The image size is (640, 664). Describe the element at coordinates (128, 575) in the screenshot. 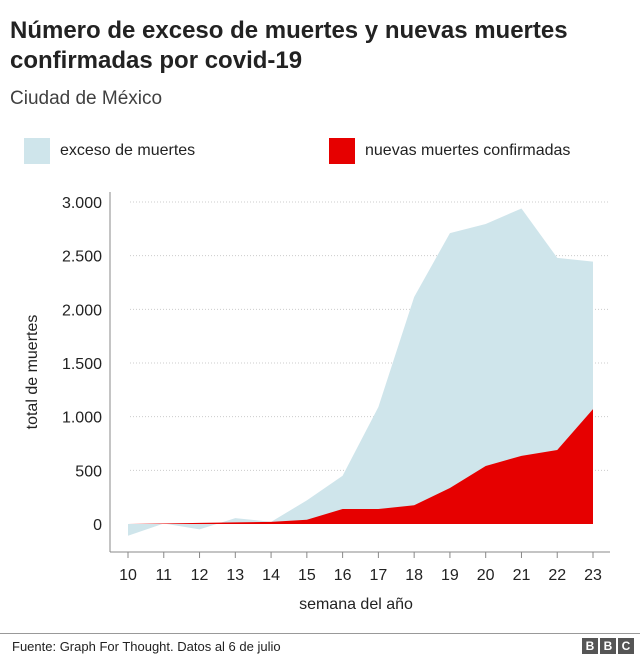

I see `x-tick-label: 10` at that location.